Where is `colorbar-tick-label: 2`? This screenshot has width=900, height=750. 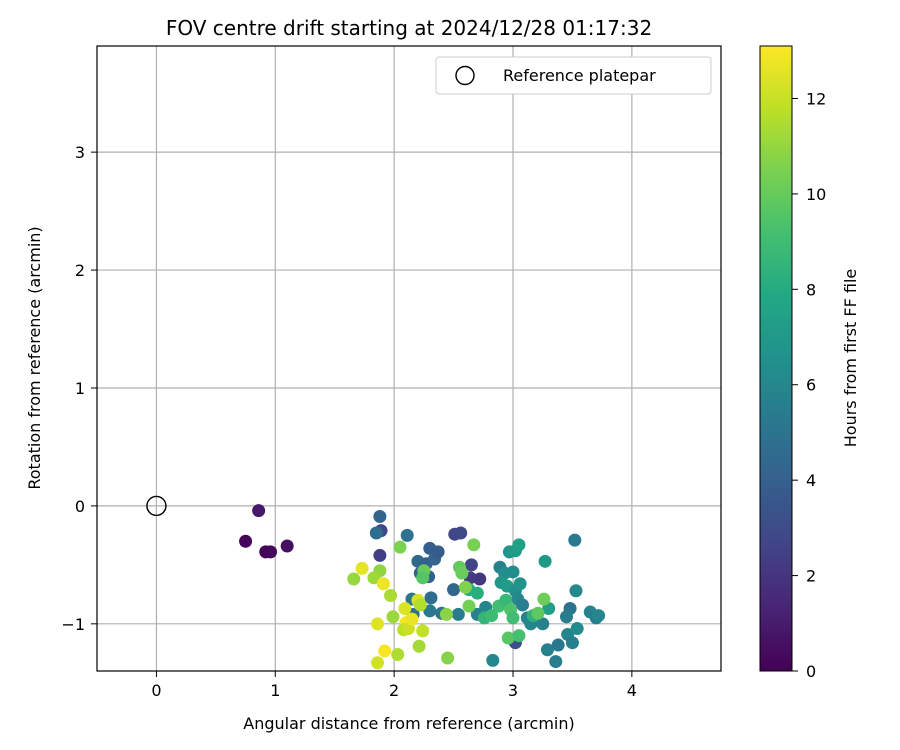 colorbar-tick-label: 2 is located at coordinates (811, 576).